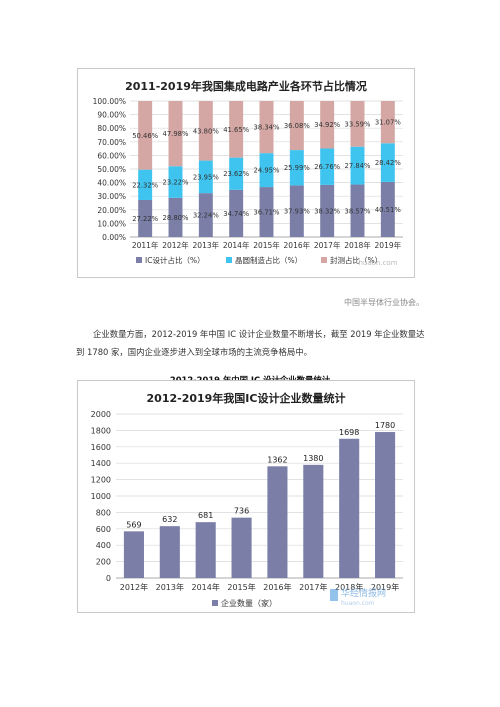 The height and width of the screenshot is (707, 500). I want to click on y-tick-label: 0.00%, so click(114, 237).